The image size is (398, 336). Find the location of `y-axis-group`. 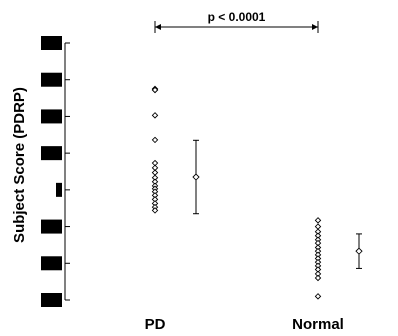

y-axis-group is located at coordinates (55, 171).